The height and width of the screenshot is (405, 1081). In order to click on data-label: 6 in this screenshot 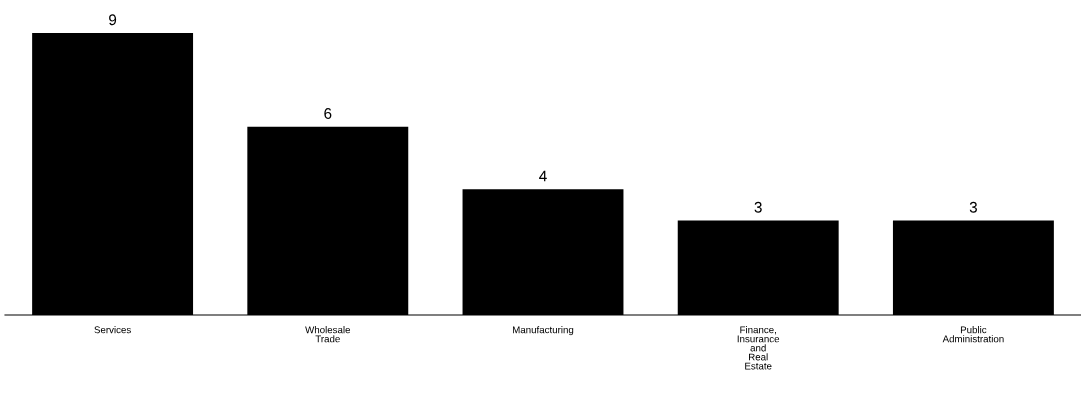, I will do `click(328, 113)`.